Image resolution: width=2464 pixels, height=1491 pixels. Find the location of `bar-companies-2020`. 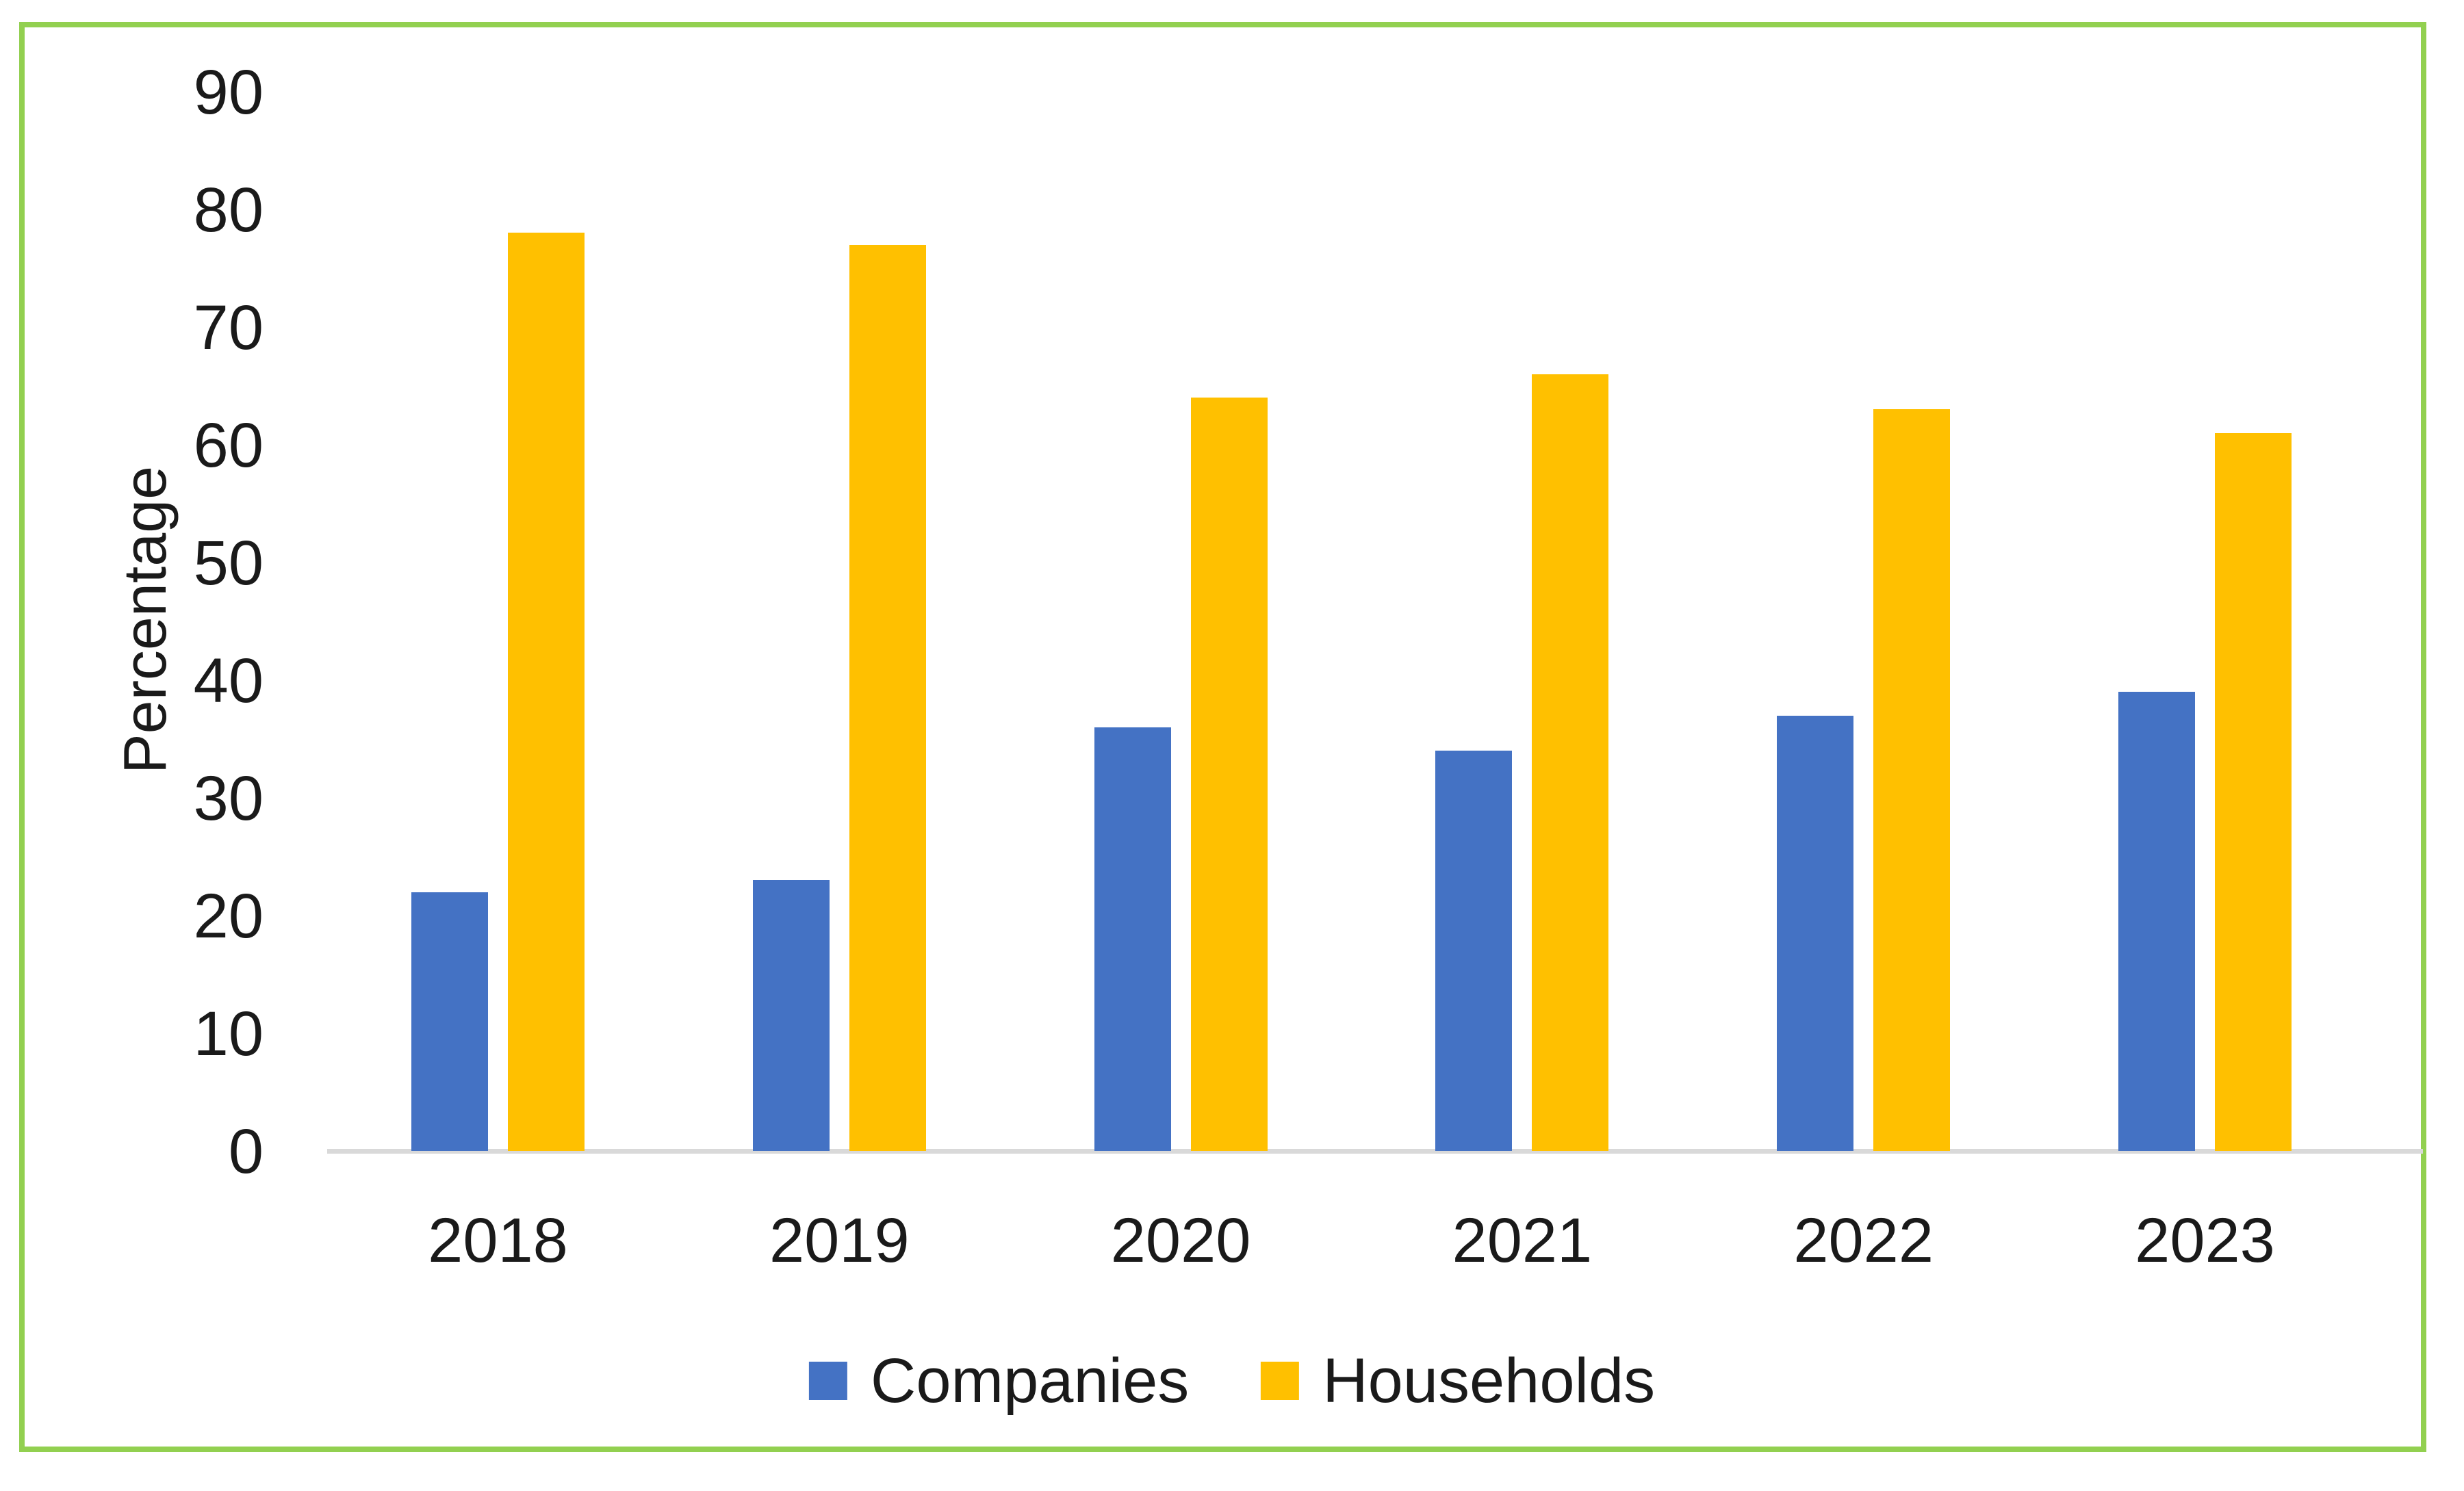

bar-companies-2020 is located at coordinates (1132, 939).